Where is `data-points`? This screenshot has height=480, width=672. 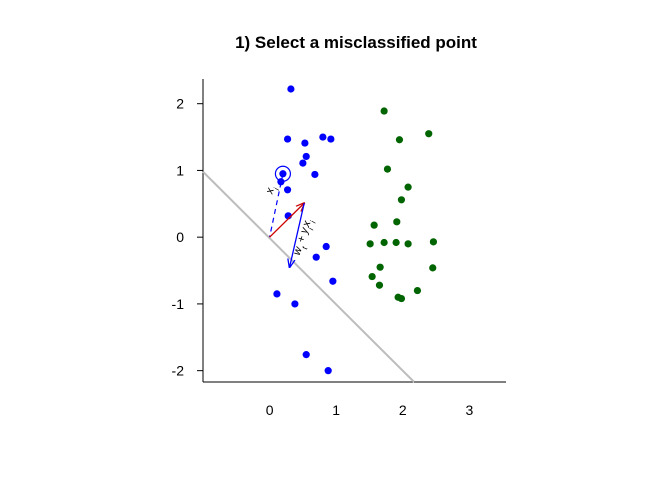
data-points is located at coordinates (355, 230).